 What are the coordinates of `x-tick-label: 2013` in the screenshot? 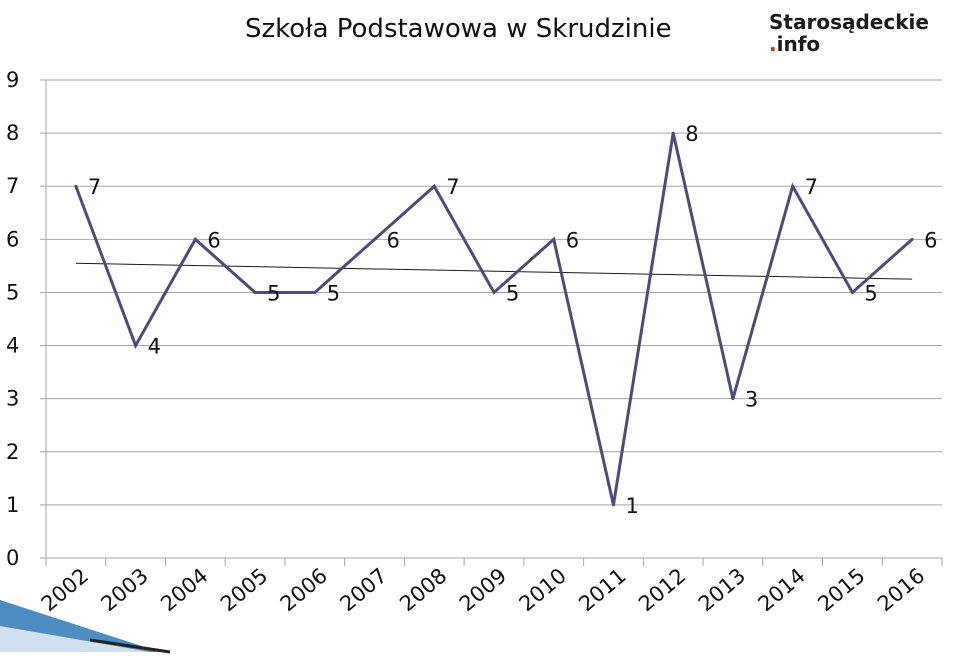 It's located at (722, 589).